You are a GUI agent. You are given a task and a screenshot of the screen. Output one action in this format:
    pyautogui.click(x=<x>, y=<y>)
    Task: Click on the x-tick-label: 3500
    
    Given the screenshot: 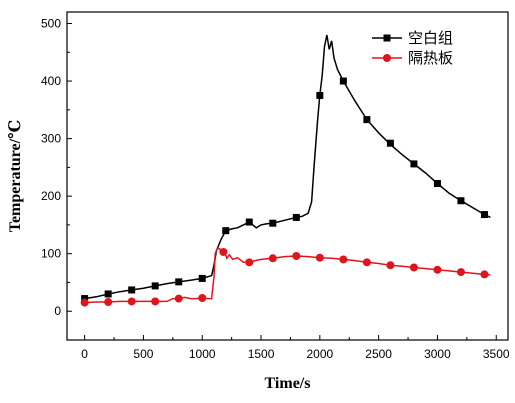 What is the action you would take?
    pyautogui.click(x=496, y=354)
    